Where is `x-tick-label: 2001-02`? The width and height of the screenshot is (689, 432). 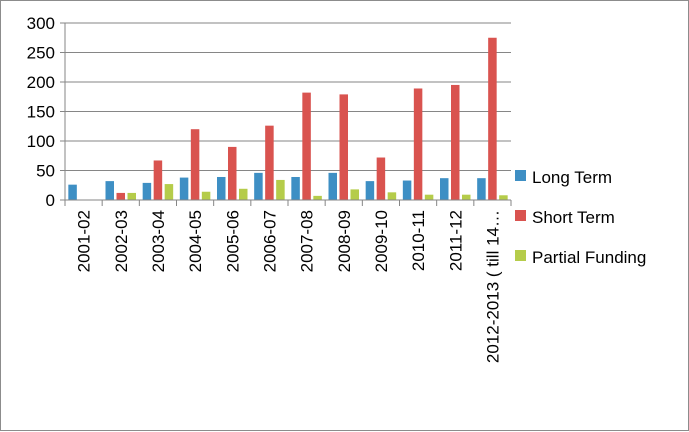
x-tick-label: 2001-02 is located at coordinates (84, 241).